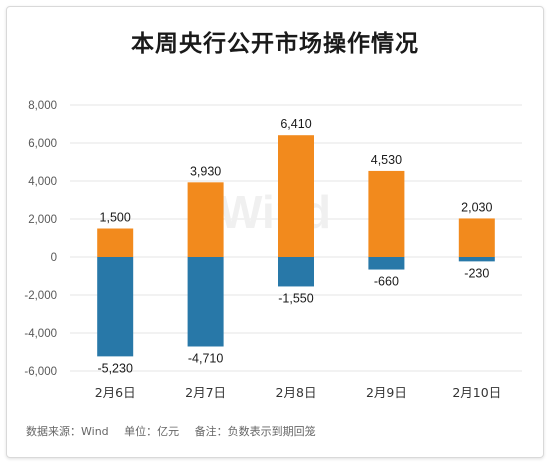 The image size is (550, 464). What do you see at coordinates (42, 182) in the screenshot?
I see `y-tick-label: 4,000` at bounding box center [42, 182].